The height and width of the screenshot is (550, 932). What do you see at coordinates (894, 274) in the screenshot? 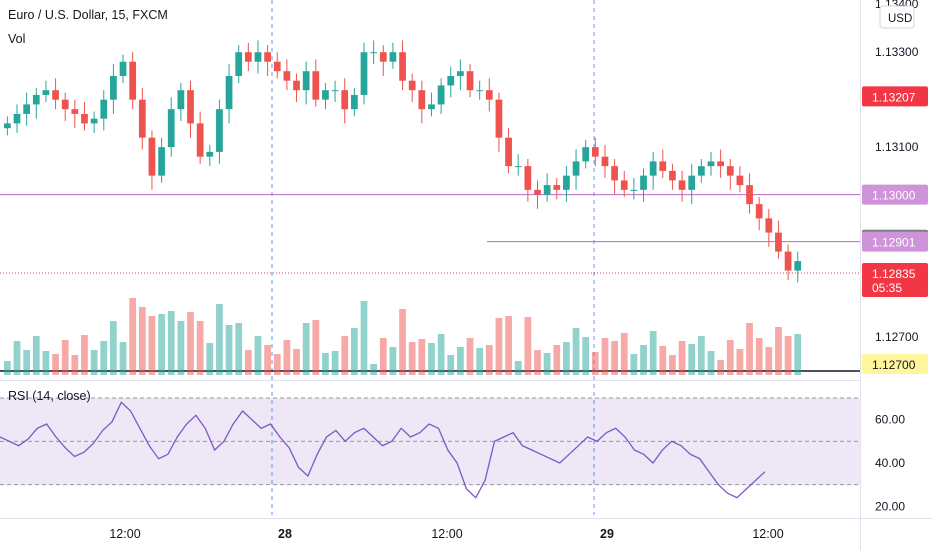
I see `price-tag-label: 1.12835` at bounding box center [894, 274].